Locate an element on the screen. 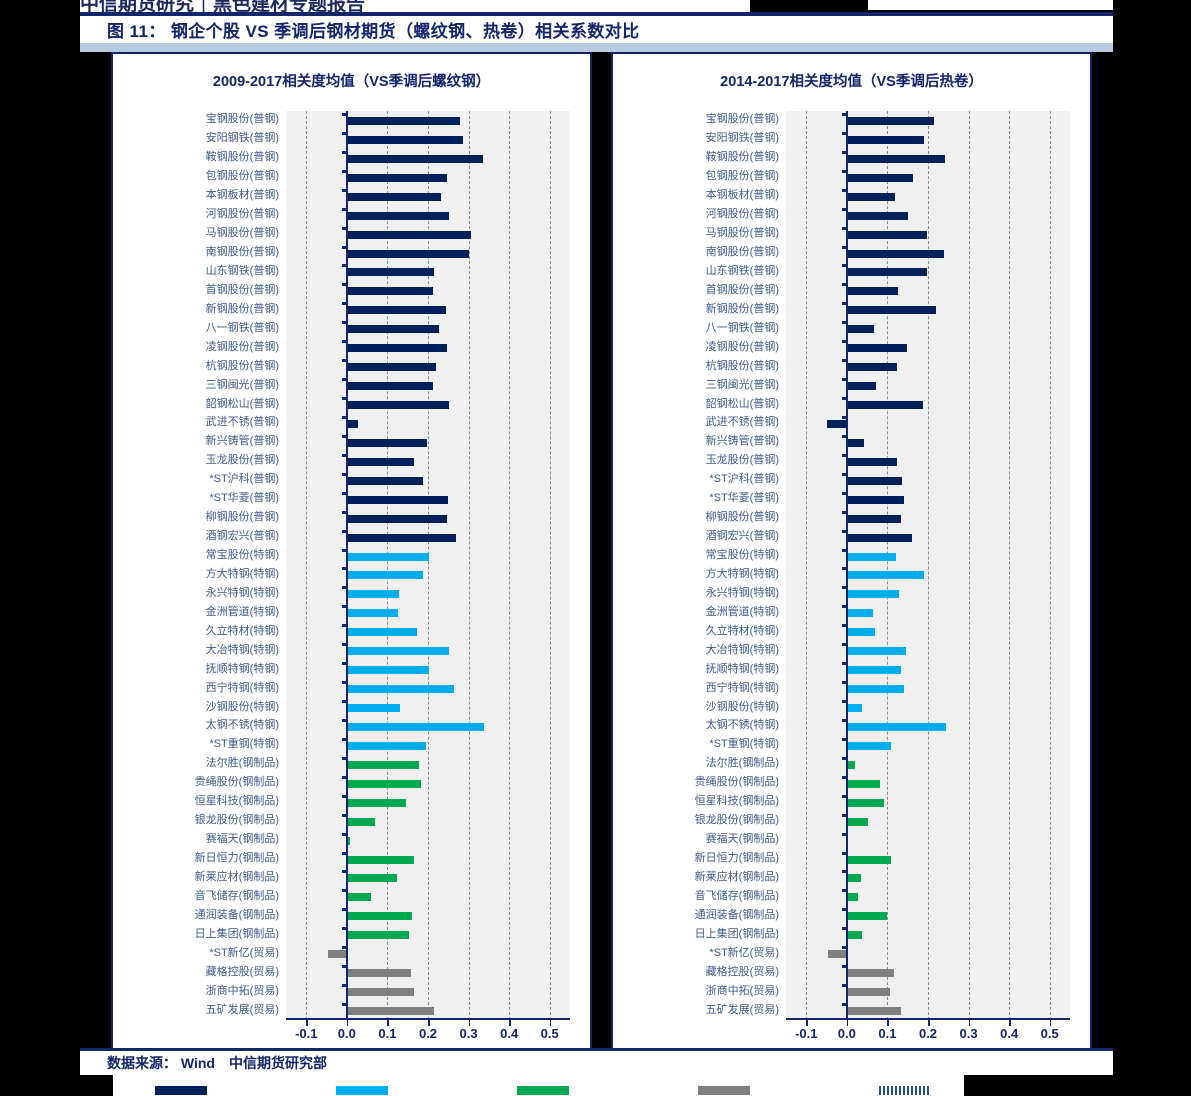 The height and width of the screenshot is (1096, 1191). zero-axis is located at coordinates (346, 565).